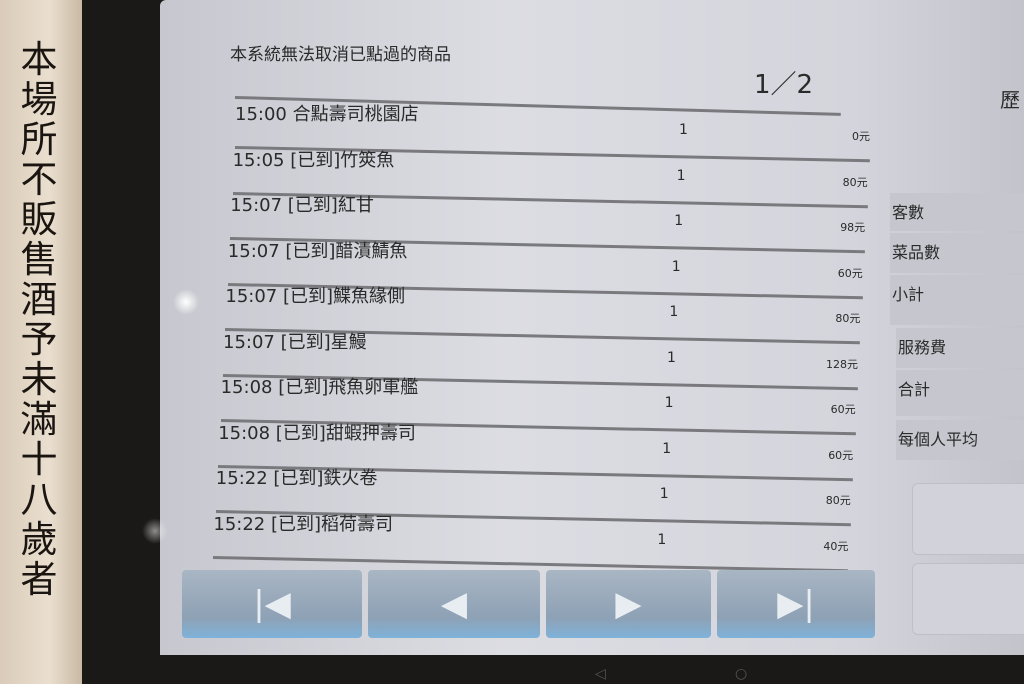 The height and width of the screenshot is (684, 1024). I want to click on last-page-button: ▶|, so click(796, 604).